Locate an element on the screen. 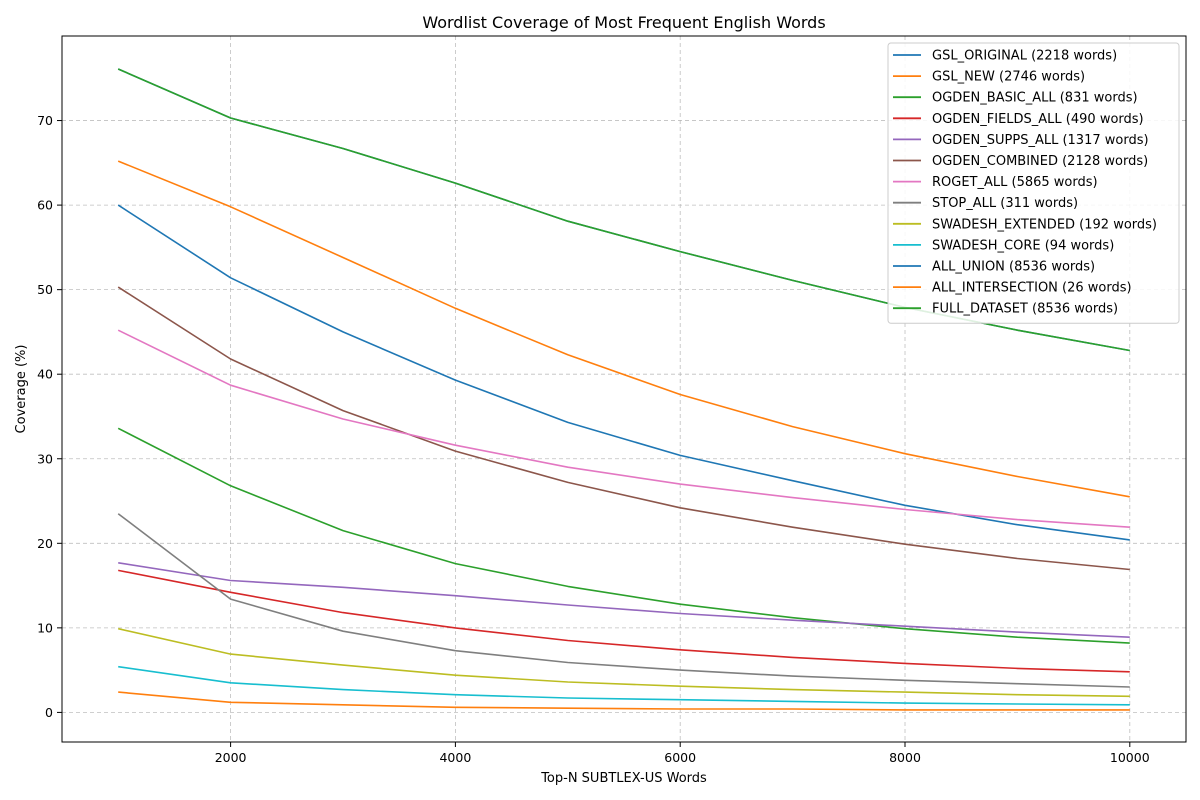  y-tick-label: 20 is located at coordinates (45, 543).